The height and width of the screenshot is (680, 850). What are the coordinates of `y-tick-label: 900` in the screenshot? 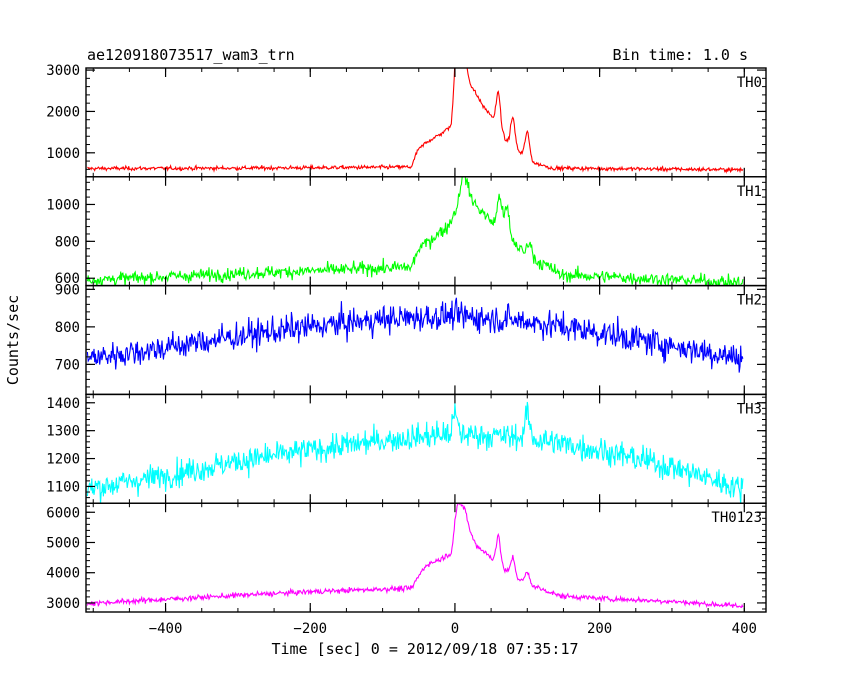 It's located at (67, 290).